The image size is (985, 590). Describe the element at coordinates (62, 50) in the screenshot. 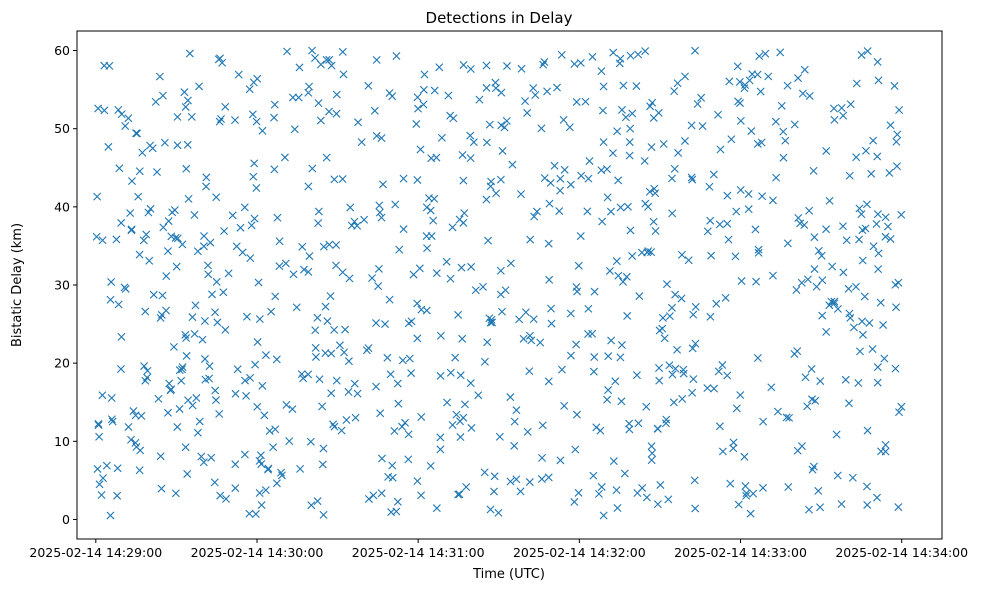

I see `y-tick-label: 60` at that location.